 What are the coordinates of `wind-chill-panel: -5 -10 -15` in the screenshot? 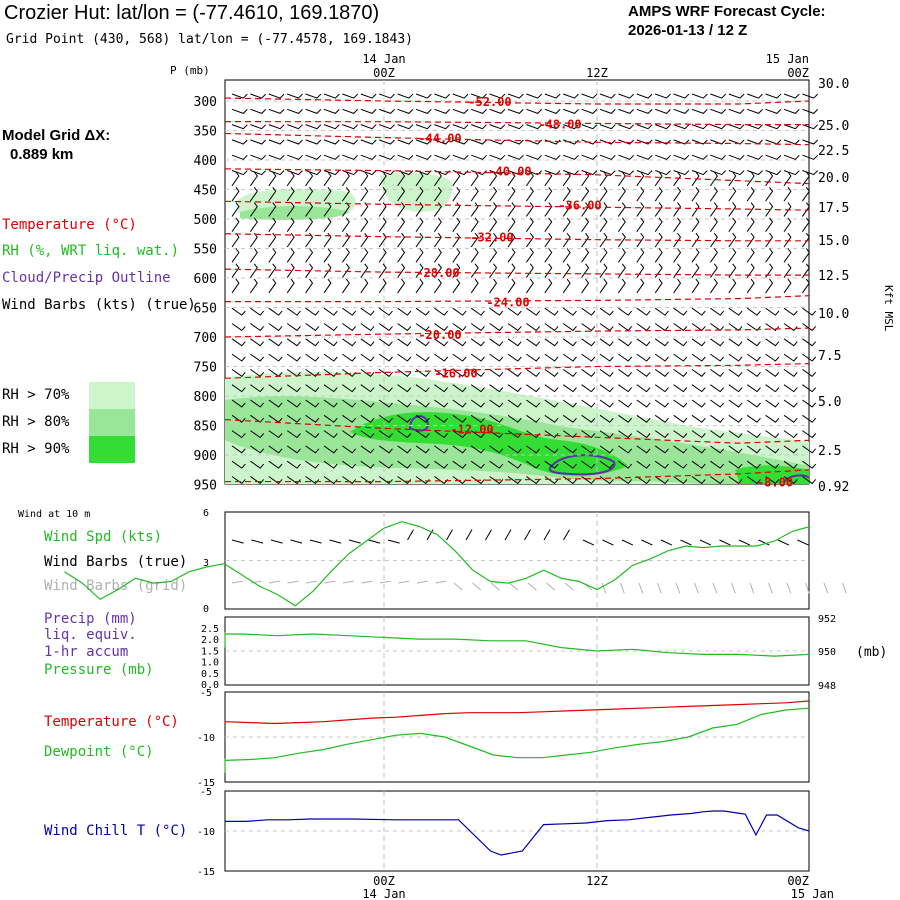 It's located at (503, 832).